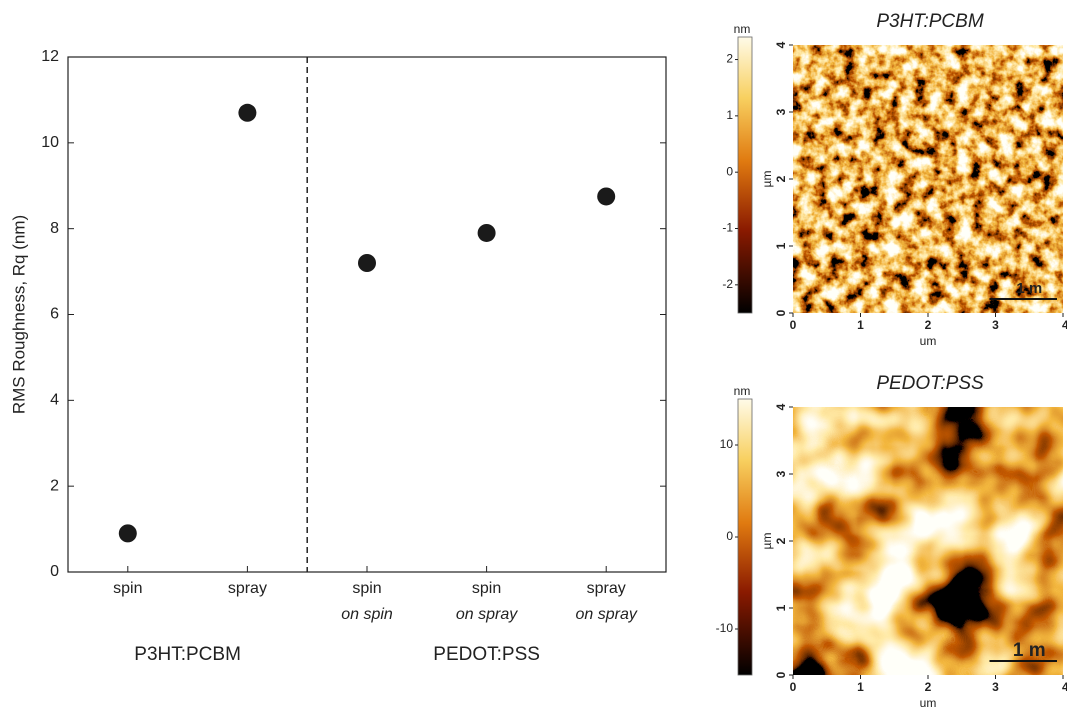 This screenshot has height=717, width=1067. I want to click on group-label: P3HT:PCBM, so click(187, 654).